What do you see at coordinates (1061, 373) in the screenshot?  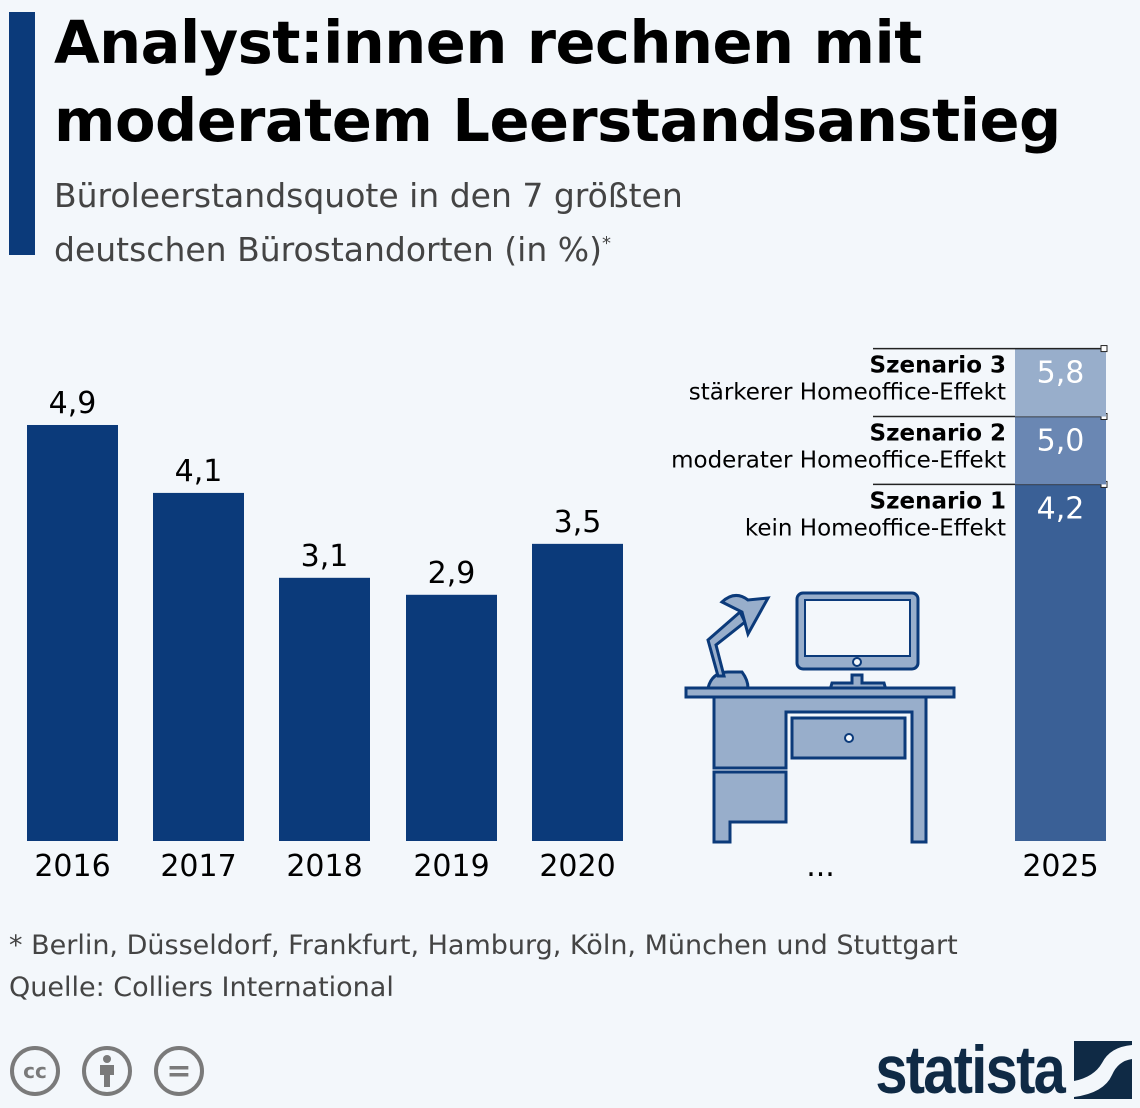 I see `scenario-3-value: 5,8` at bounding box center [1061, 373].